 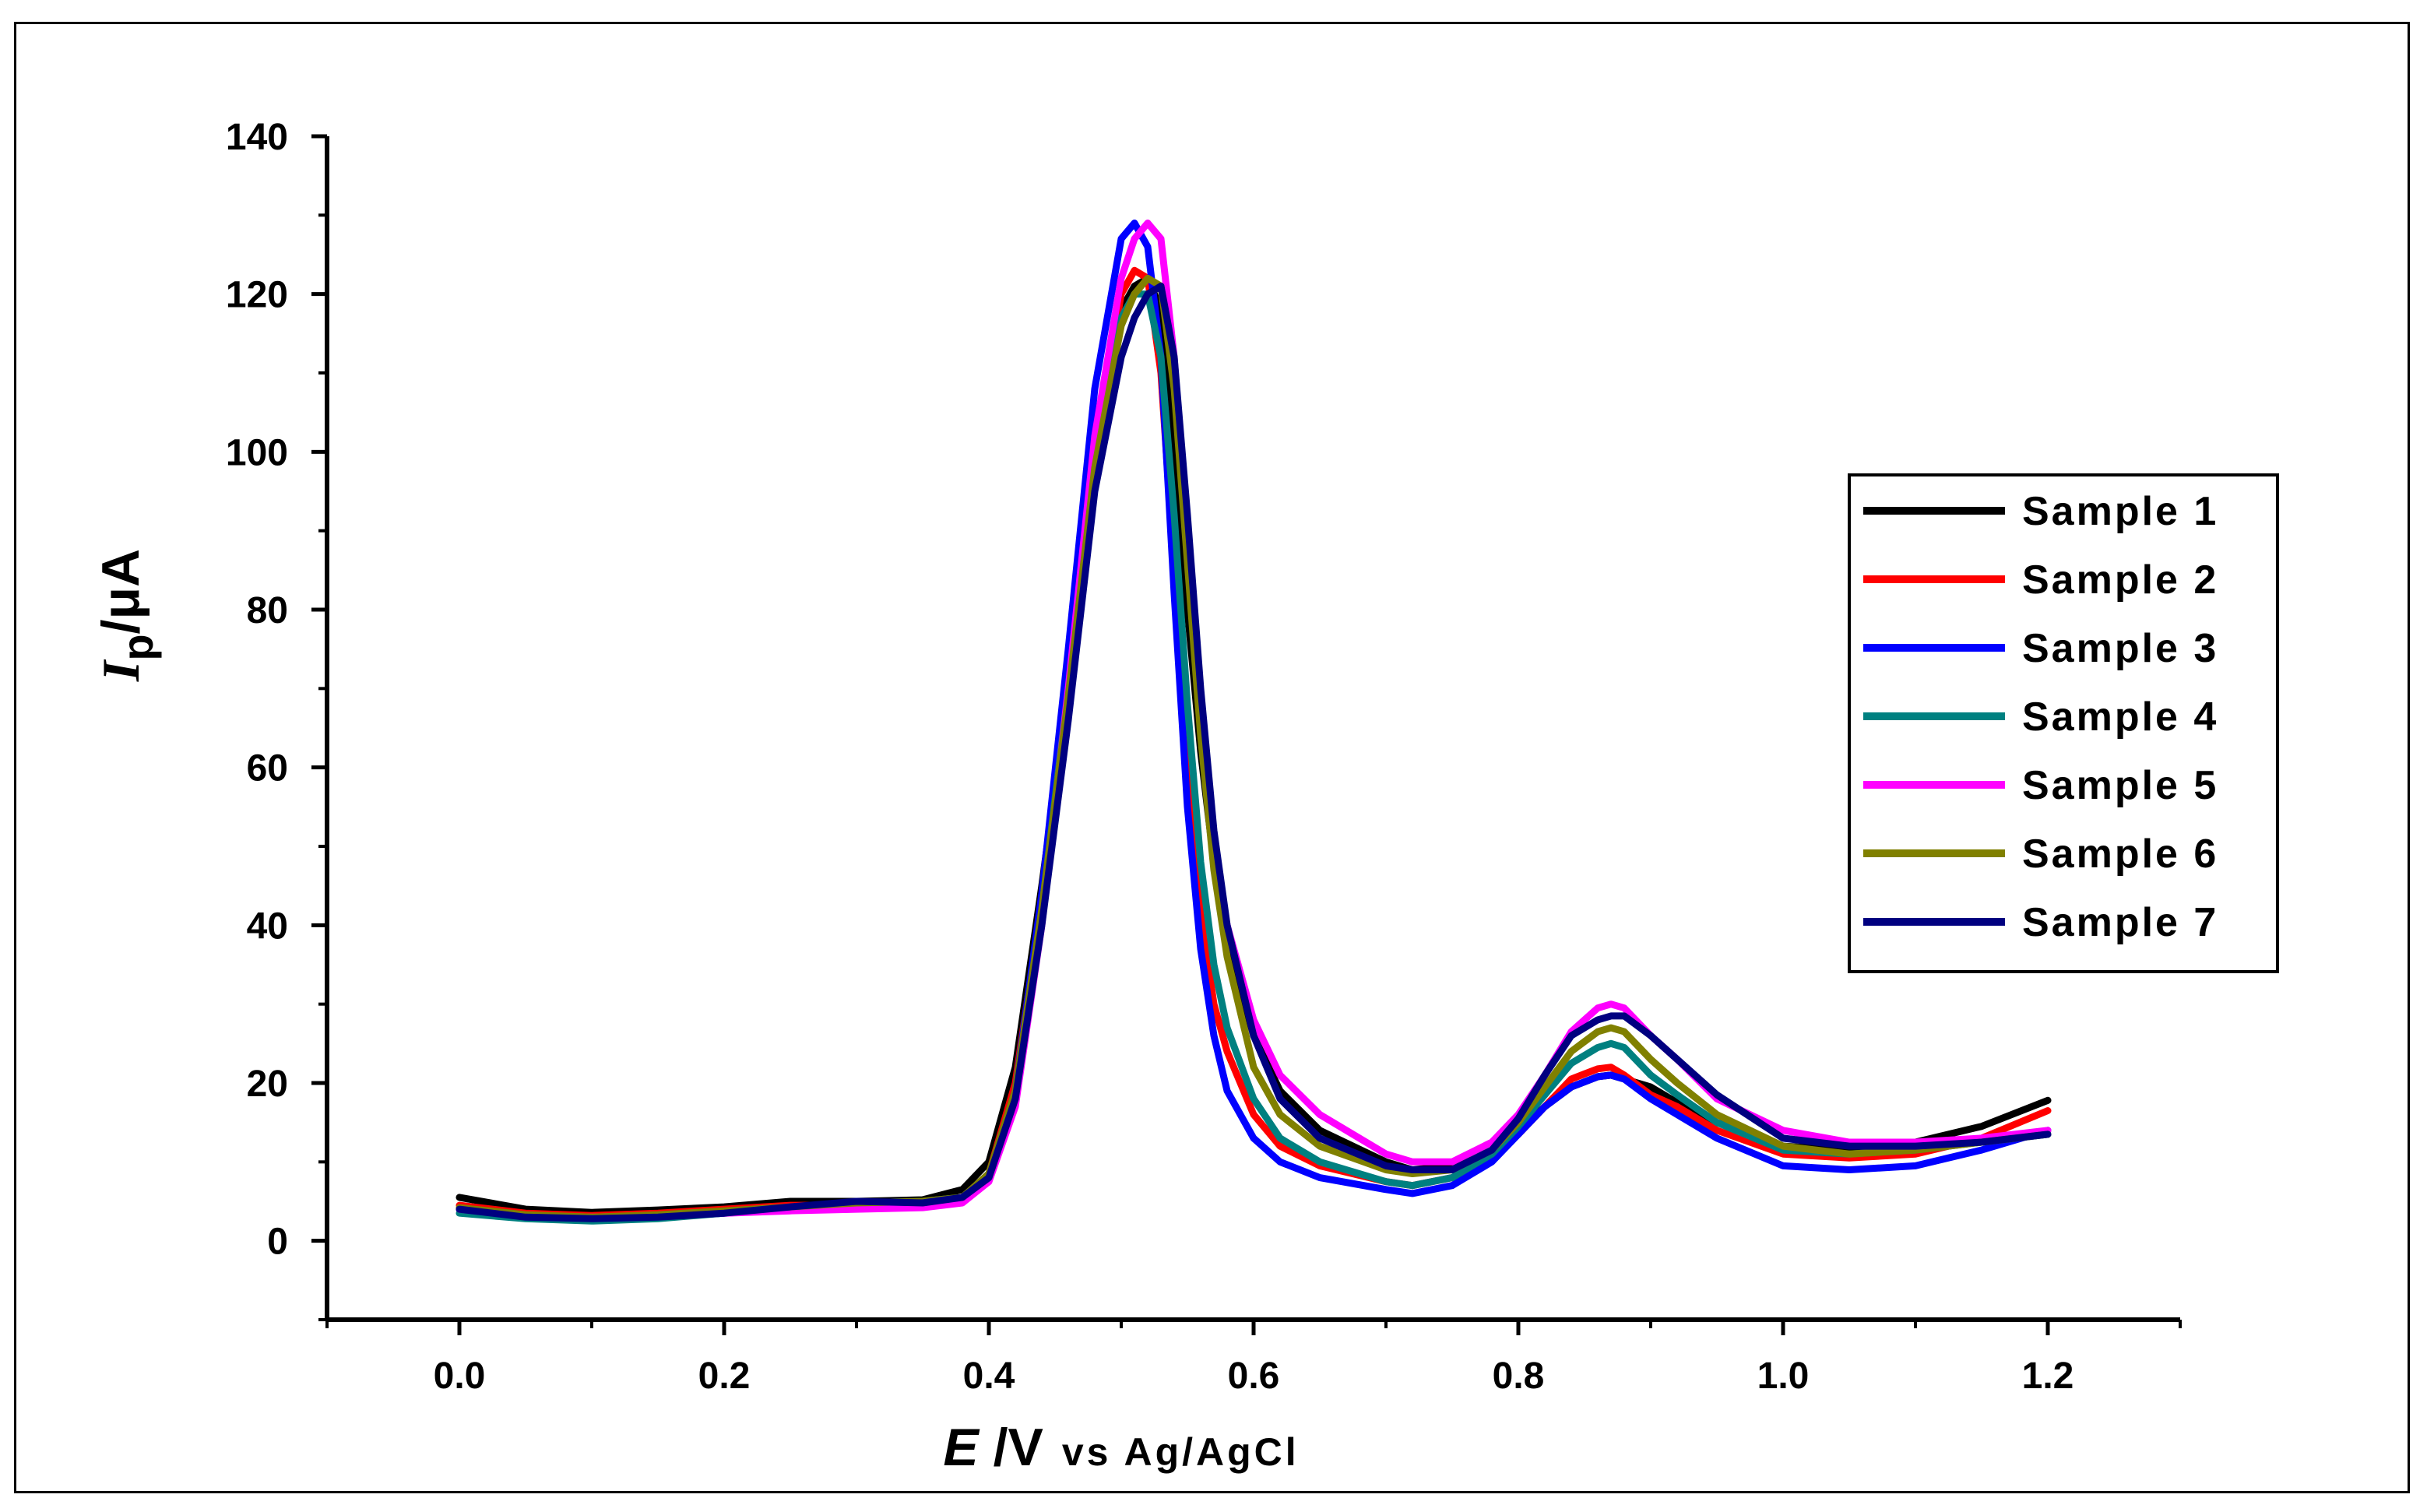 I want to click on legend-label: Sample 7, so click(x=2120, y=923).